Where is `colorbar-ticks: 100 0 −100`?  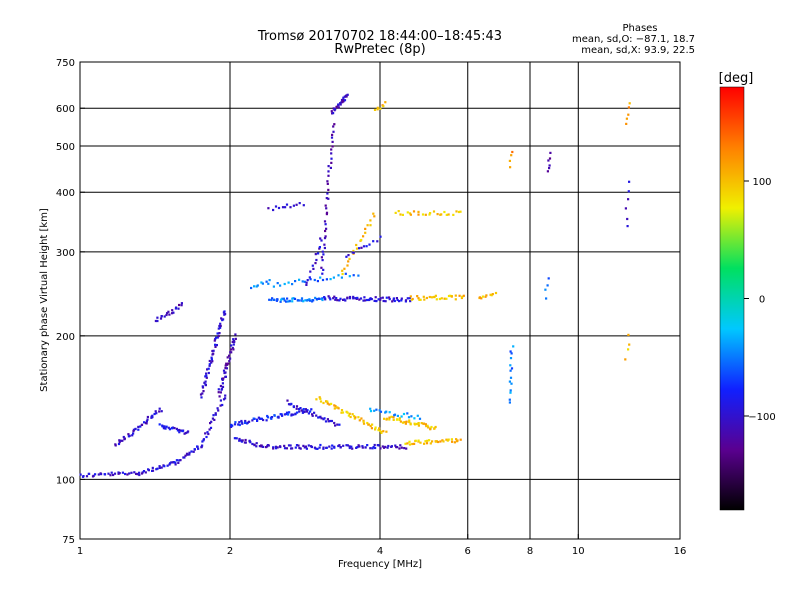
colorbar-ticks: 100 0 −100 is located at coordinates (760, 300).